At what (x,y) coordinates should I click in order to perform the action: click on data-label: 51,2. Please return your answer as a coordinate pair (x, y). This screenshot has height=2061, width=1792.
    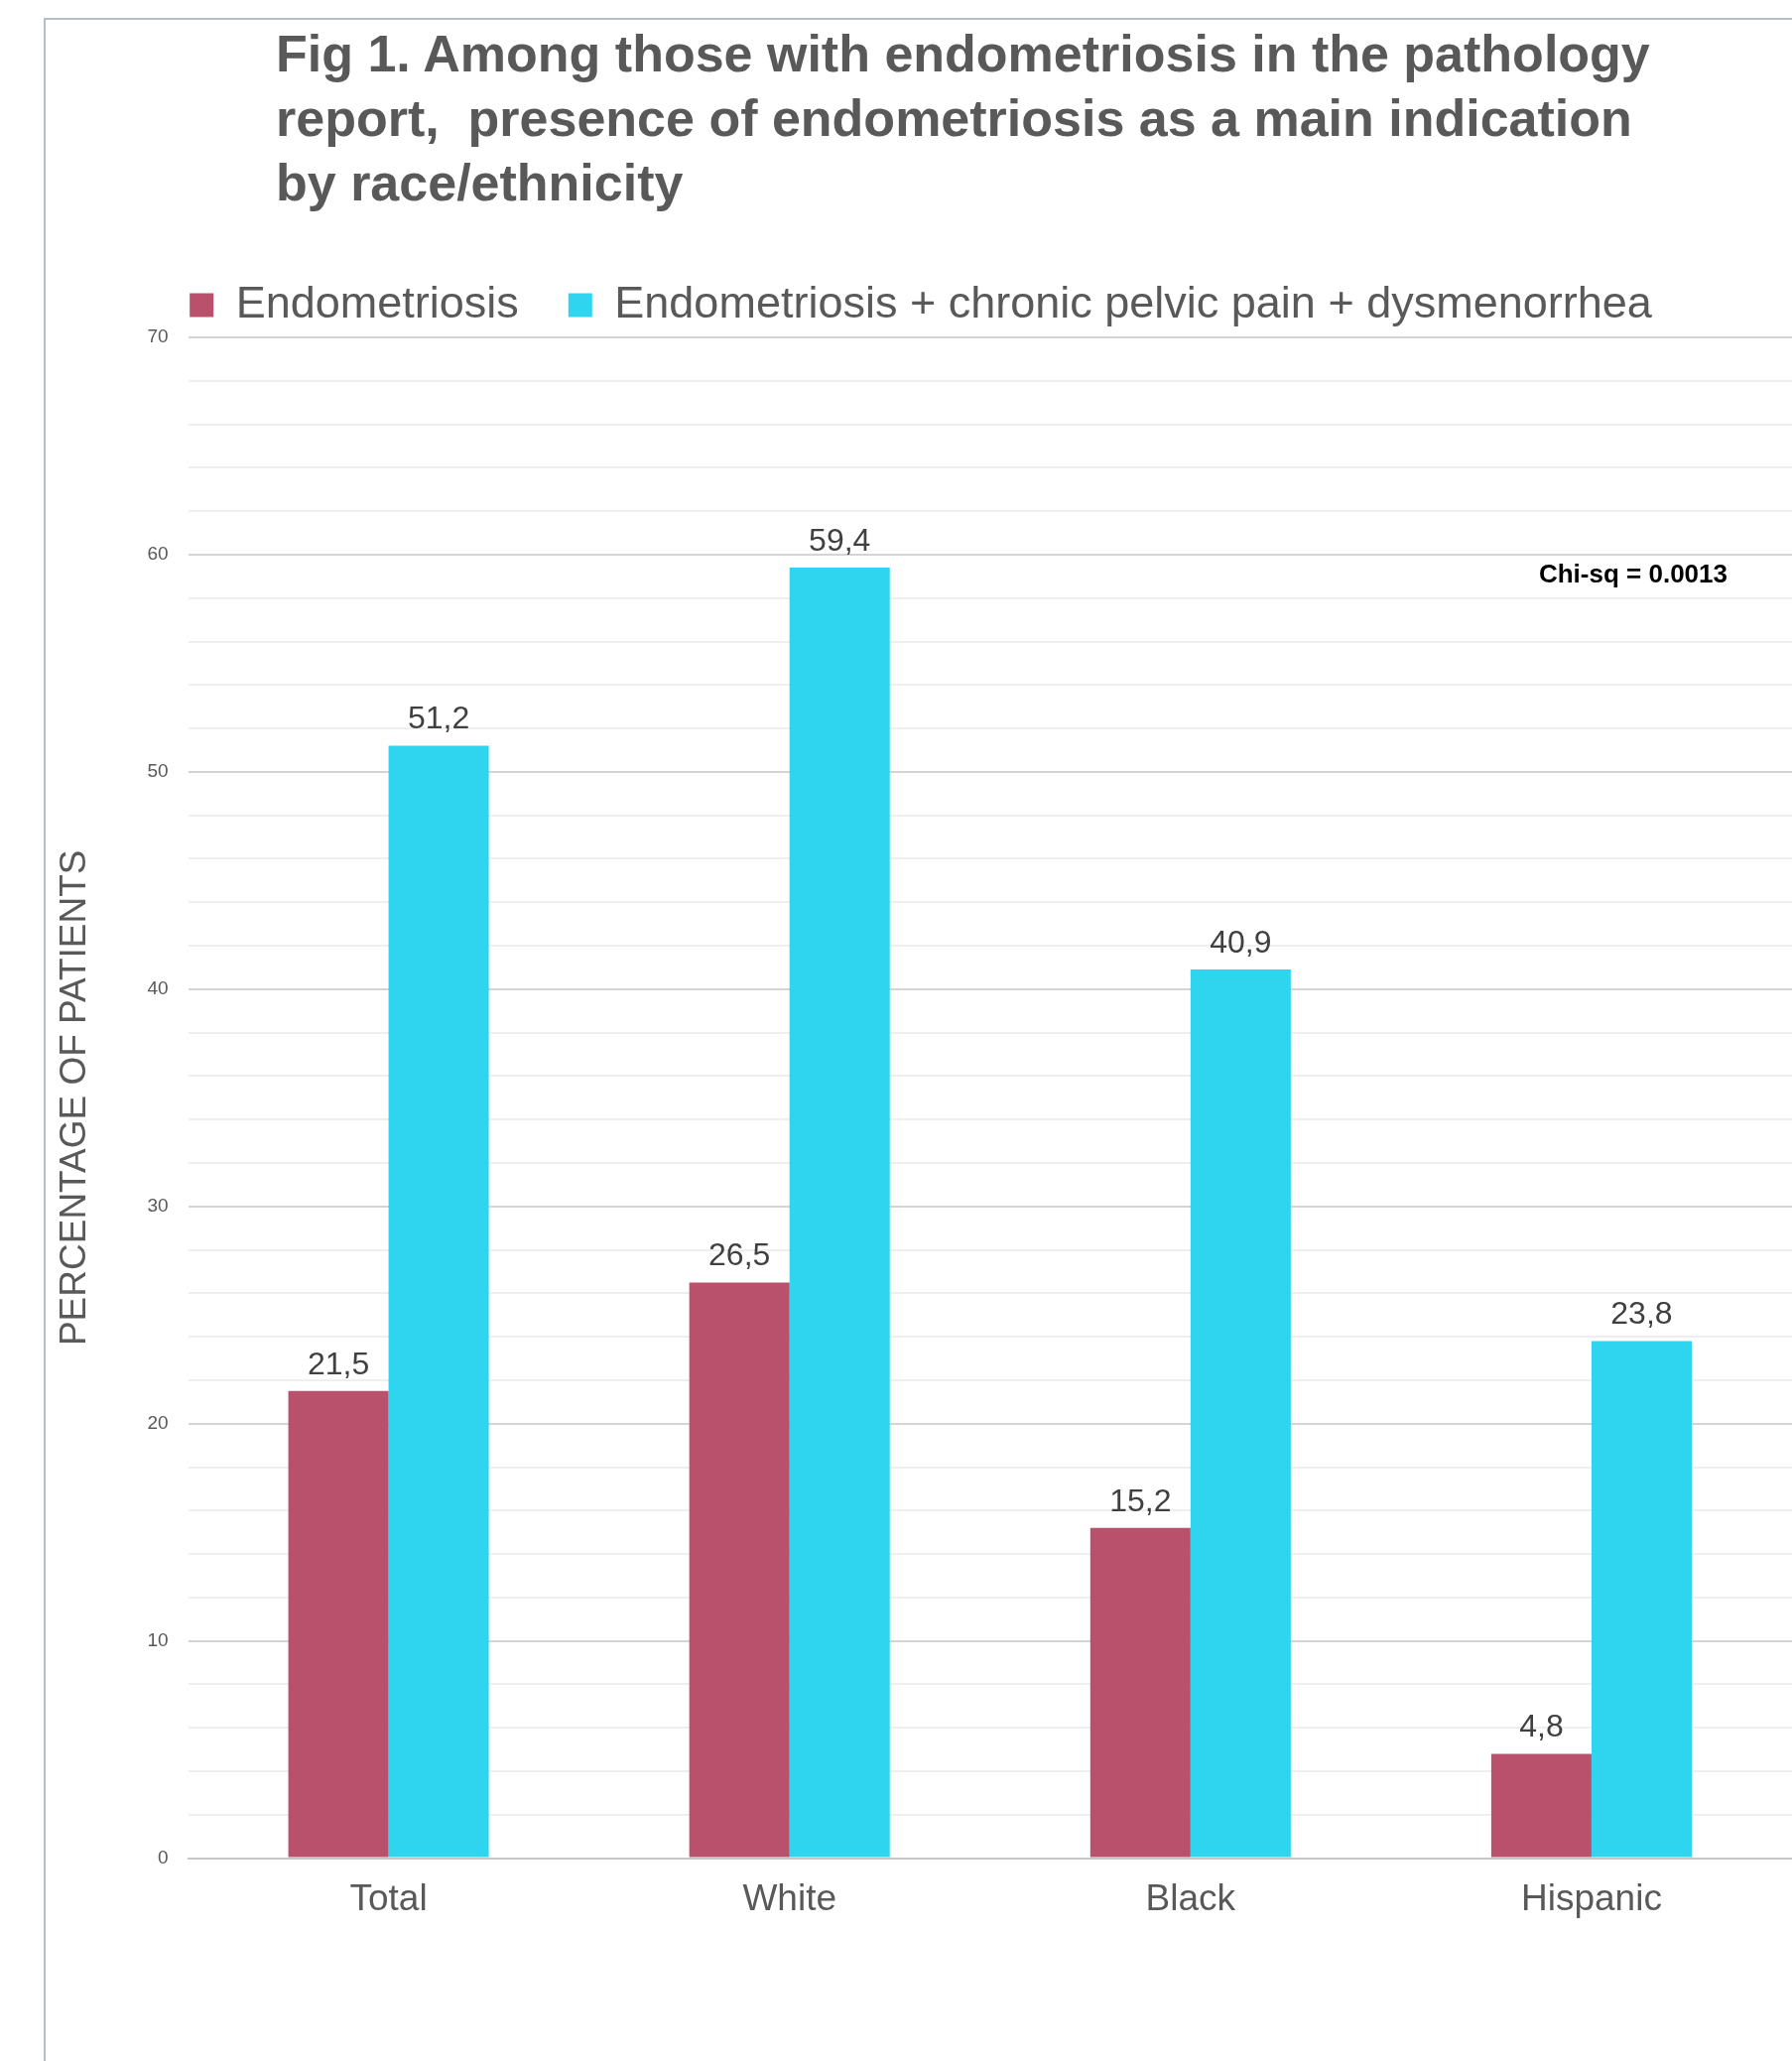
    Looking at the image, I should click on (438, 718).